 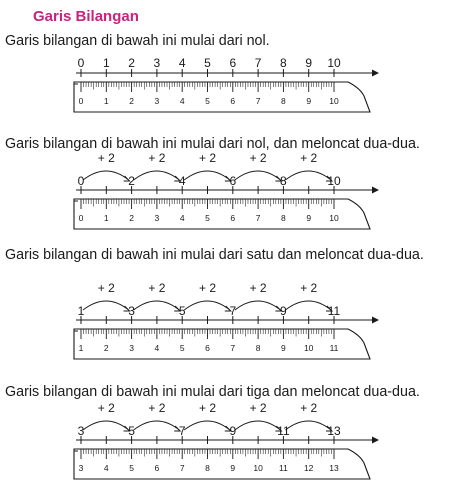 I want to click on number-line-label: 6, so click(x=232, y=181).